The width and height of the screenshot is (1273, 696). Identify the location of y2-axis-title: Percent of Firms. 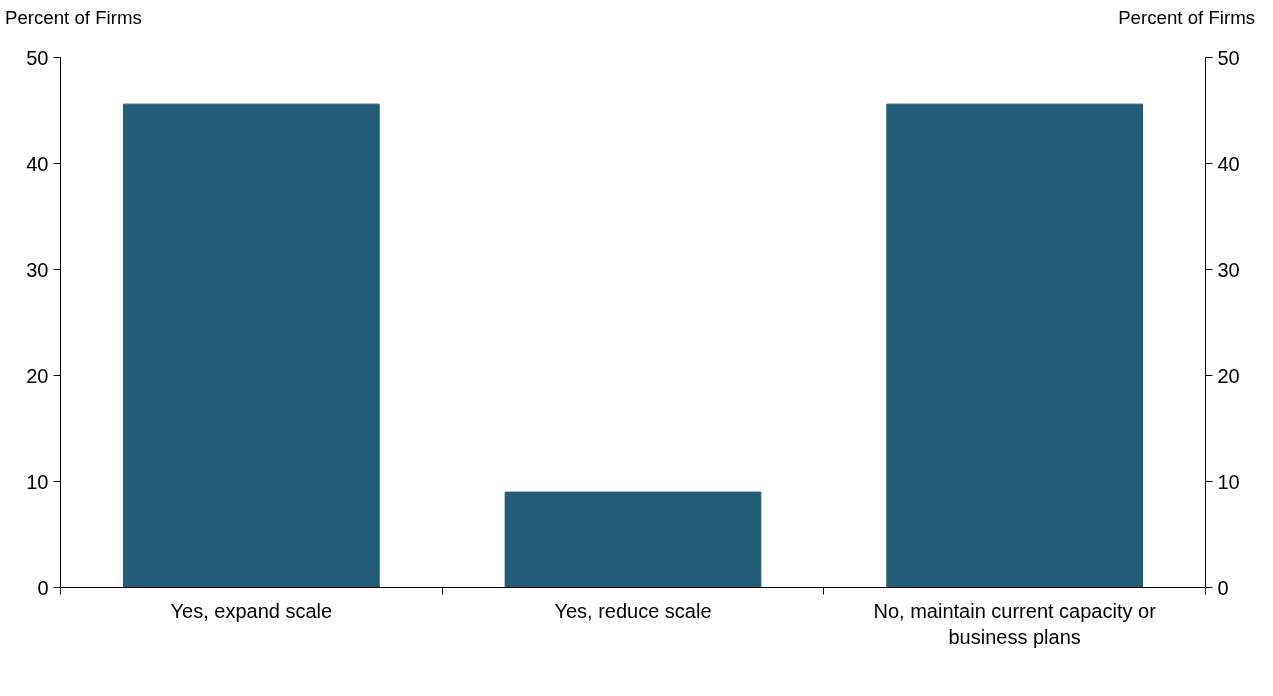
(1186, 18).